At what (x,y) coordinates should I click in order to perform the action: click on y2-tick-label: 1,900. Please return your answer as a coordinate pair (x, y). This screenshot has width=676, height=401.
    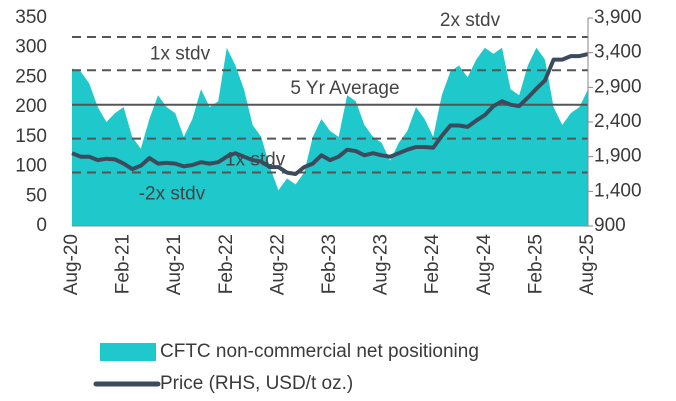
    Looking at the image, I should click on (618, 156).